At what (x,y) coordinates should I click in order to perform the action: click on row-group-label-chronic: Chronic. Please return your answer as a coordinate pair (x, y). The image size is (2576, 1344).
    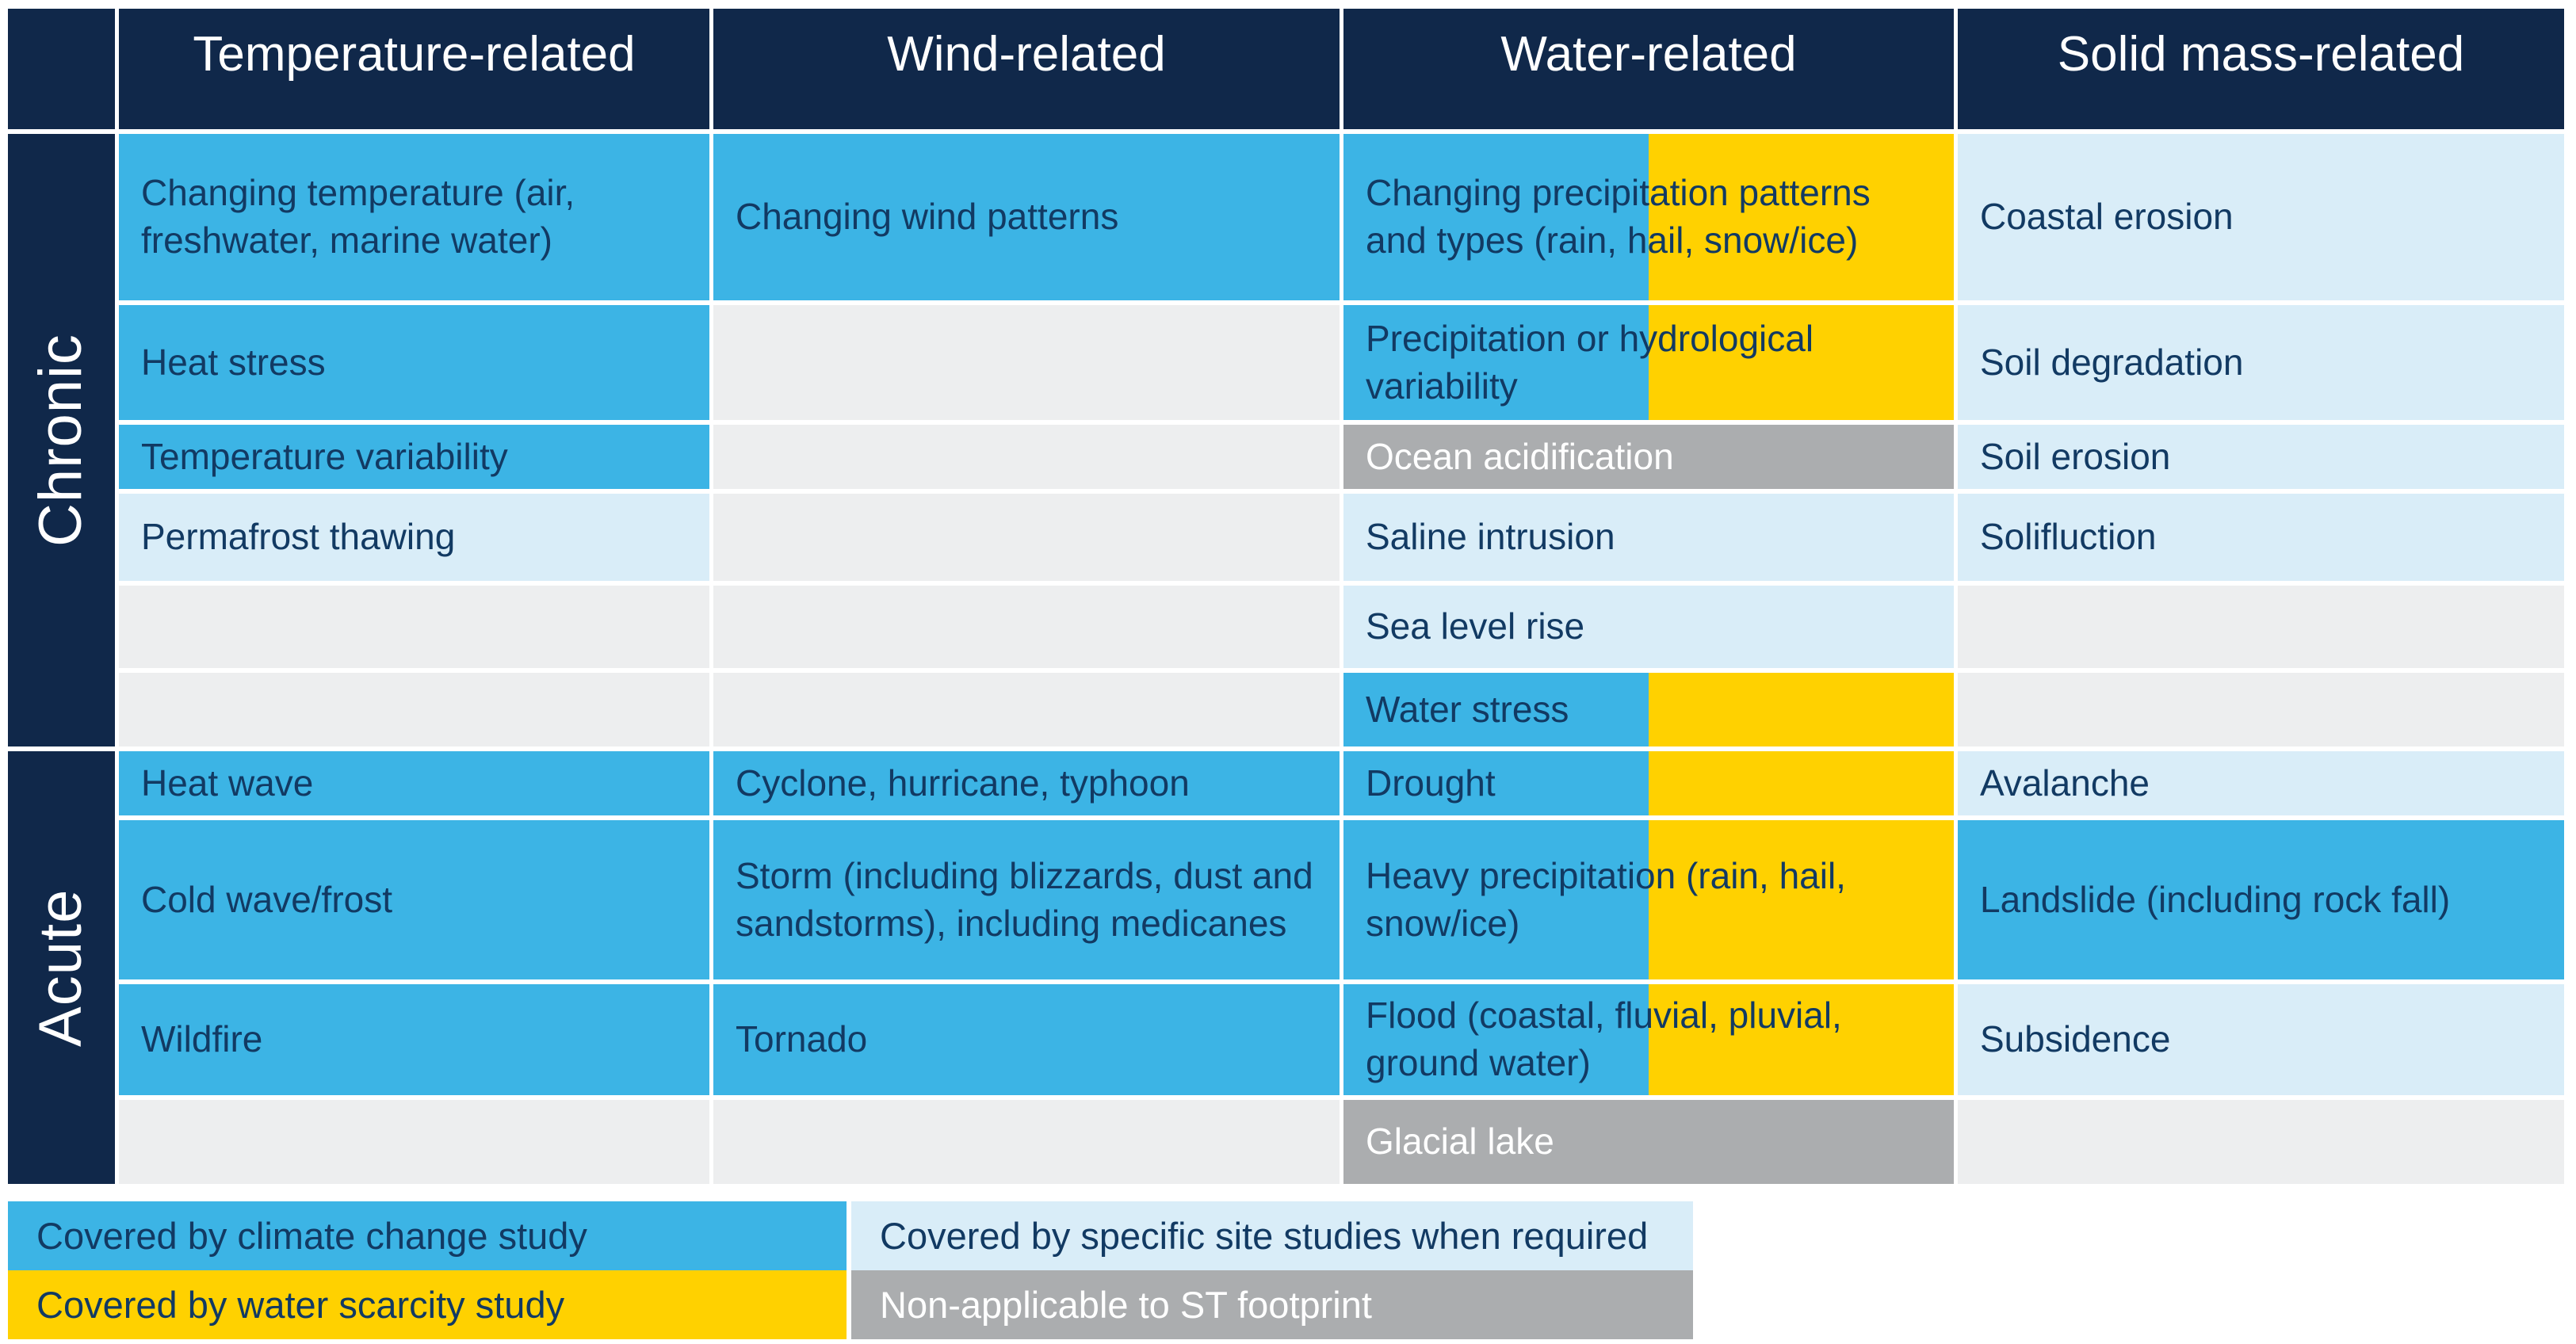
    Looking at the image, I should click on (61, 440).